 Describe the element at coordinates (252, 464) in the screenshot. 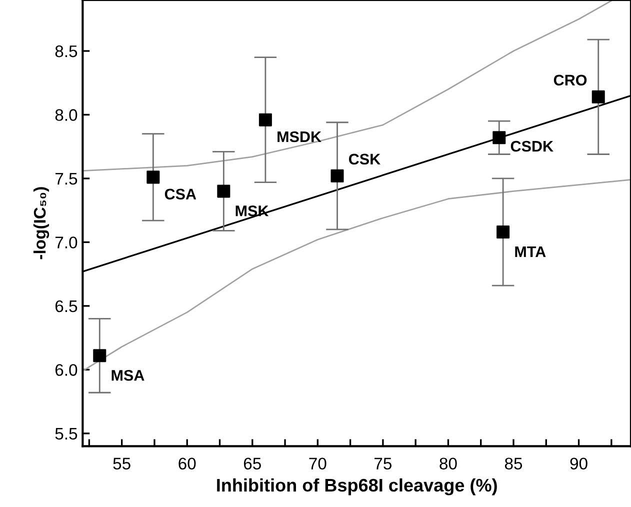

I see `x-tick-label: 65` at that location.